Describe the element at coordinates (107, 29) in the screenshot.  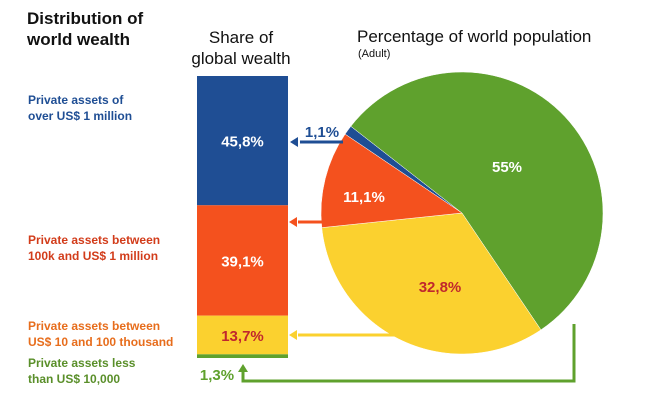
I see `chart-title: Distribution of world wealth` at that location.